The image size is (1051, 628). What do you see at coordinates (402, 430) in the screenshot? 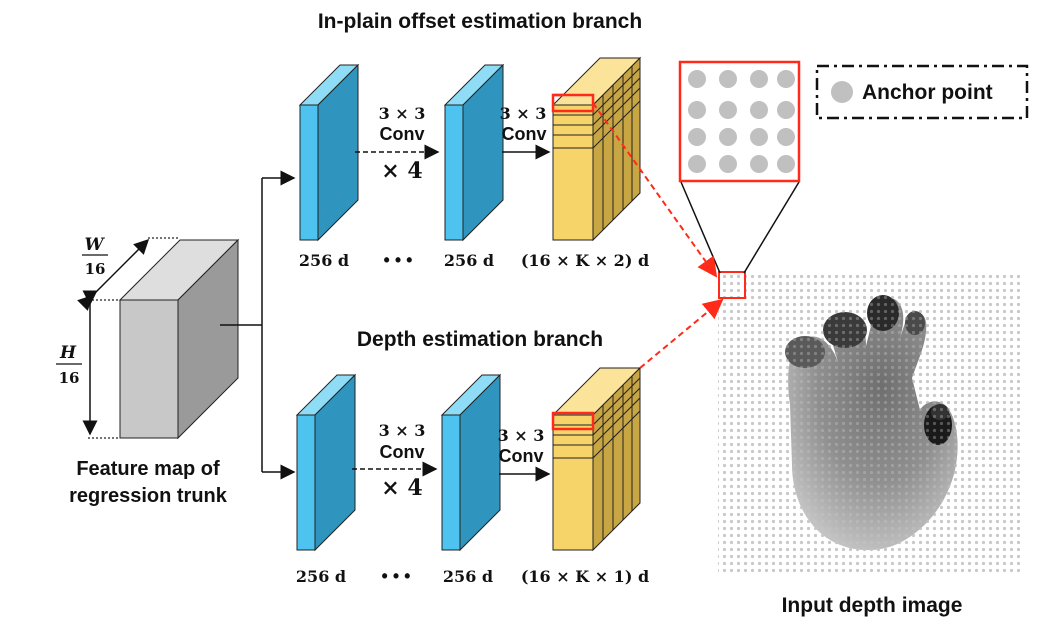
I see `depth-conv1-size: 3 × 3` at bounding box center [402, 430].